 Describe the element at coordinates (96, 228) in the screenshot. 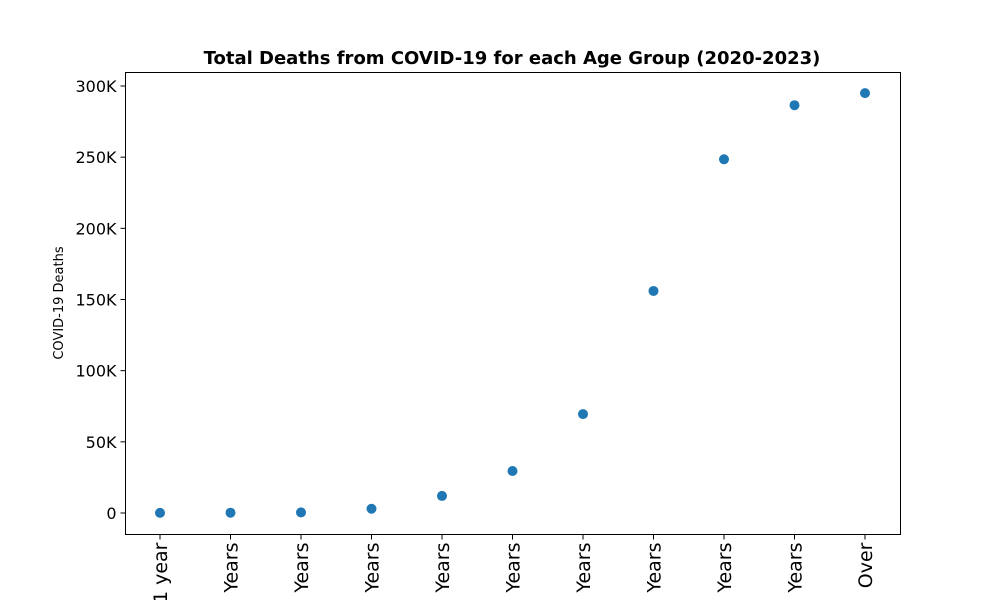

I see `y-tick-label: 200K` at that location.